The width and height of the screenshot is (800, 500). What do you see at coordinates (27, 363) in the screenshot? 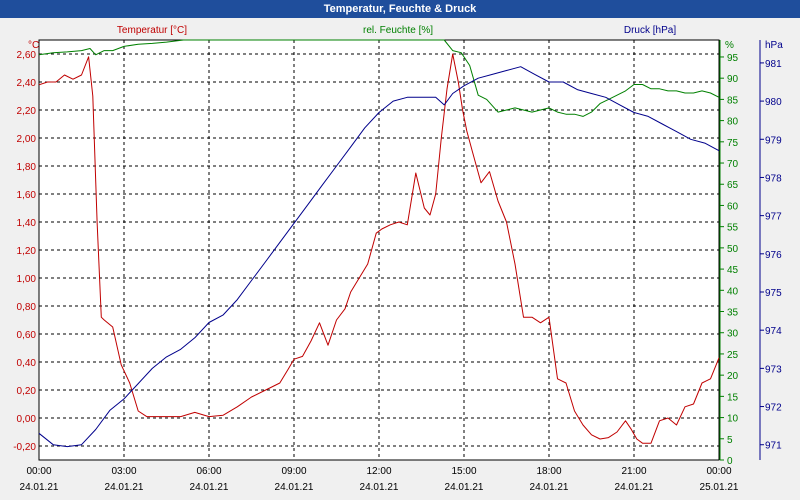
I see `temperature-tick-label: 0,40` at bounding box center [27, 363].